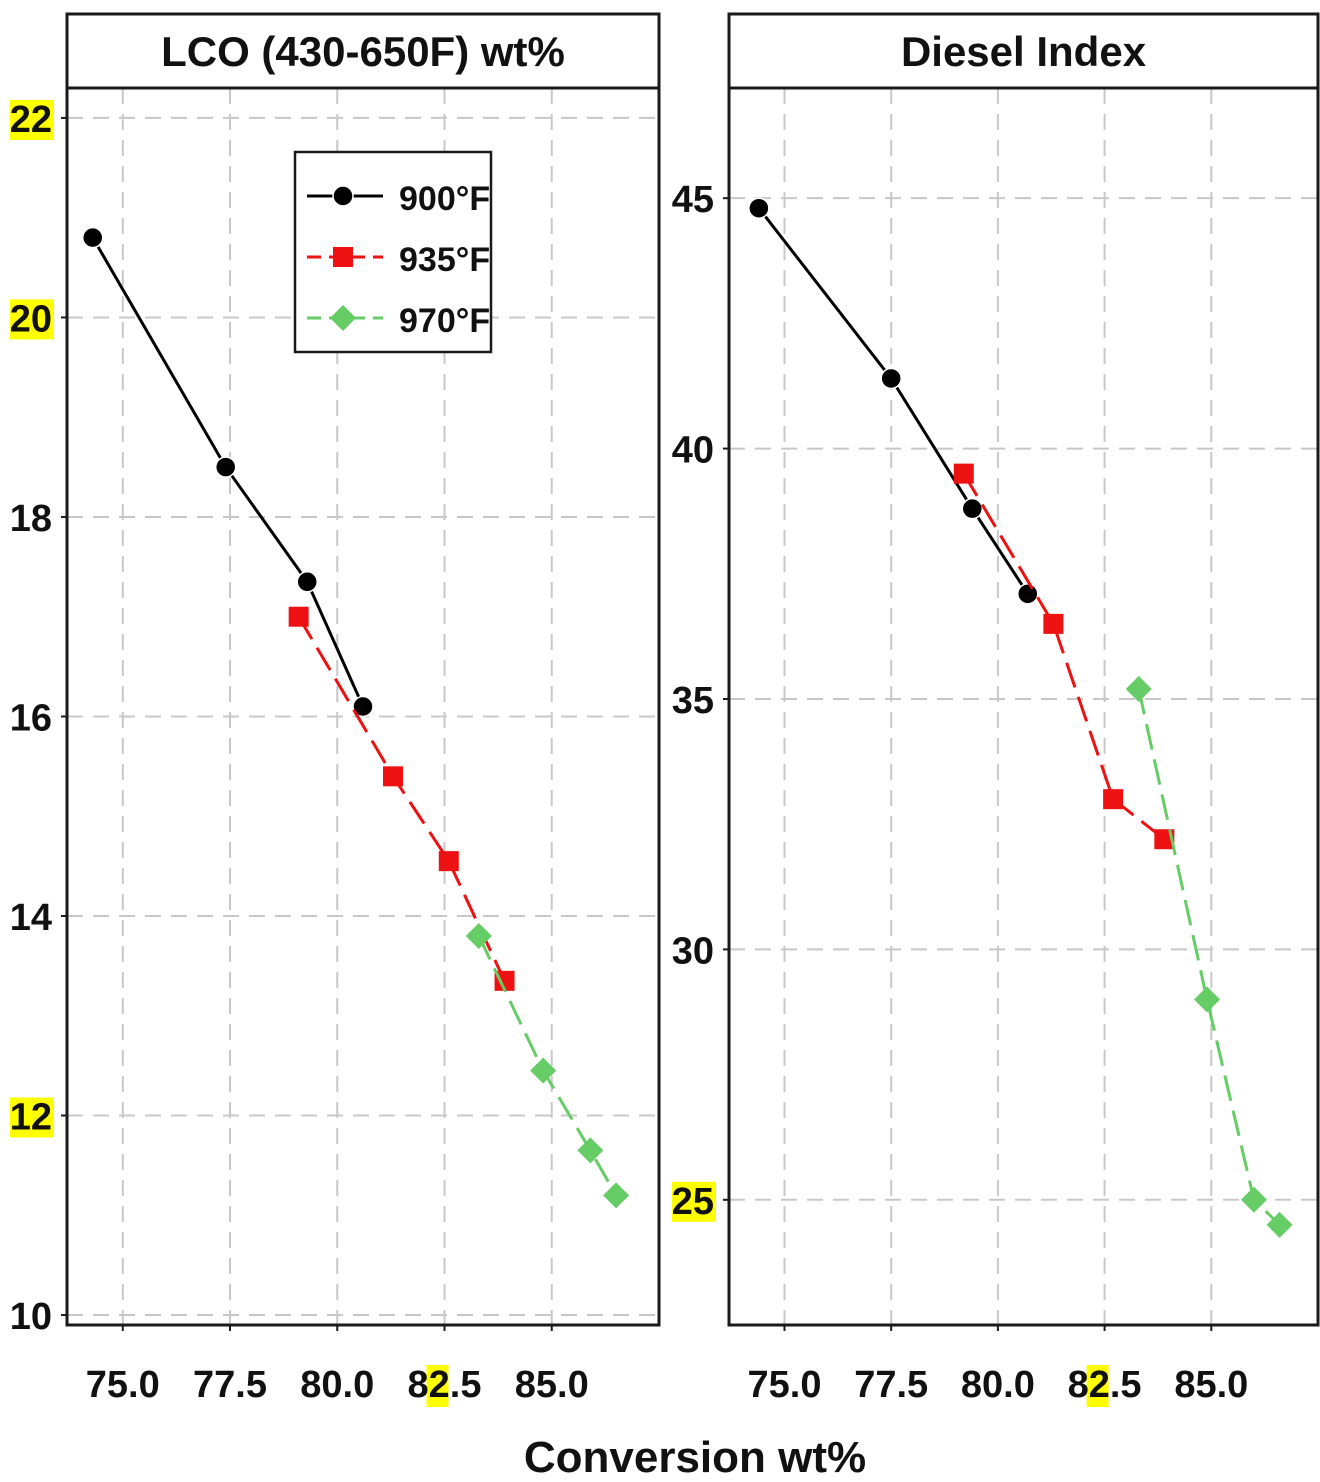 Image resolution: width=1320 pixels, height=1482 pixels. I want to click on y-tick-label: 22, so click(31, 120).